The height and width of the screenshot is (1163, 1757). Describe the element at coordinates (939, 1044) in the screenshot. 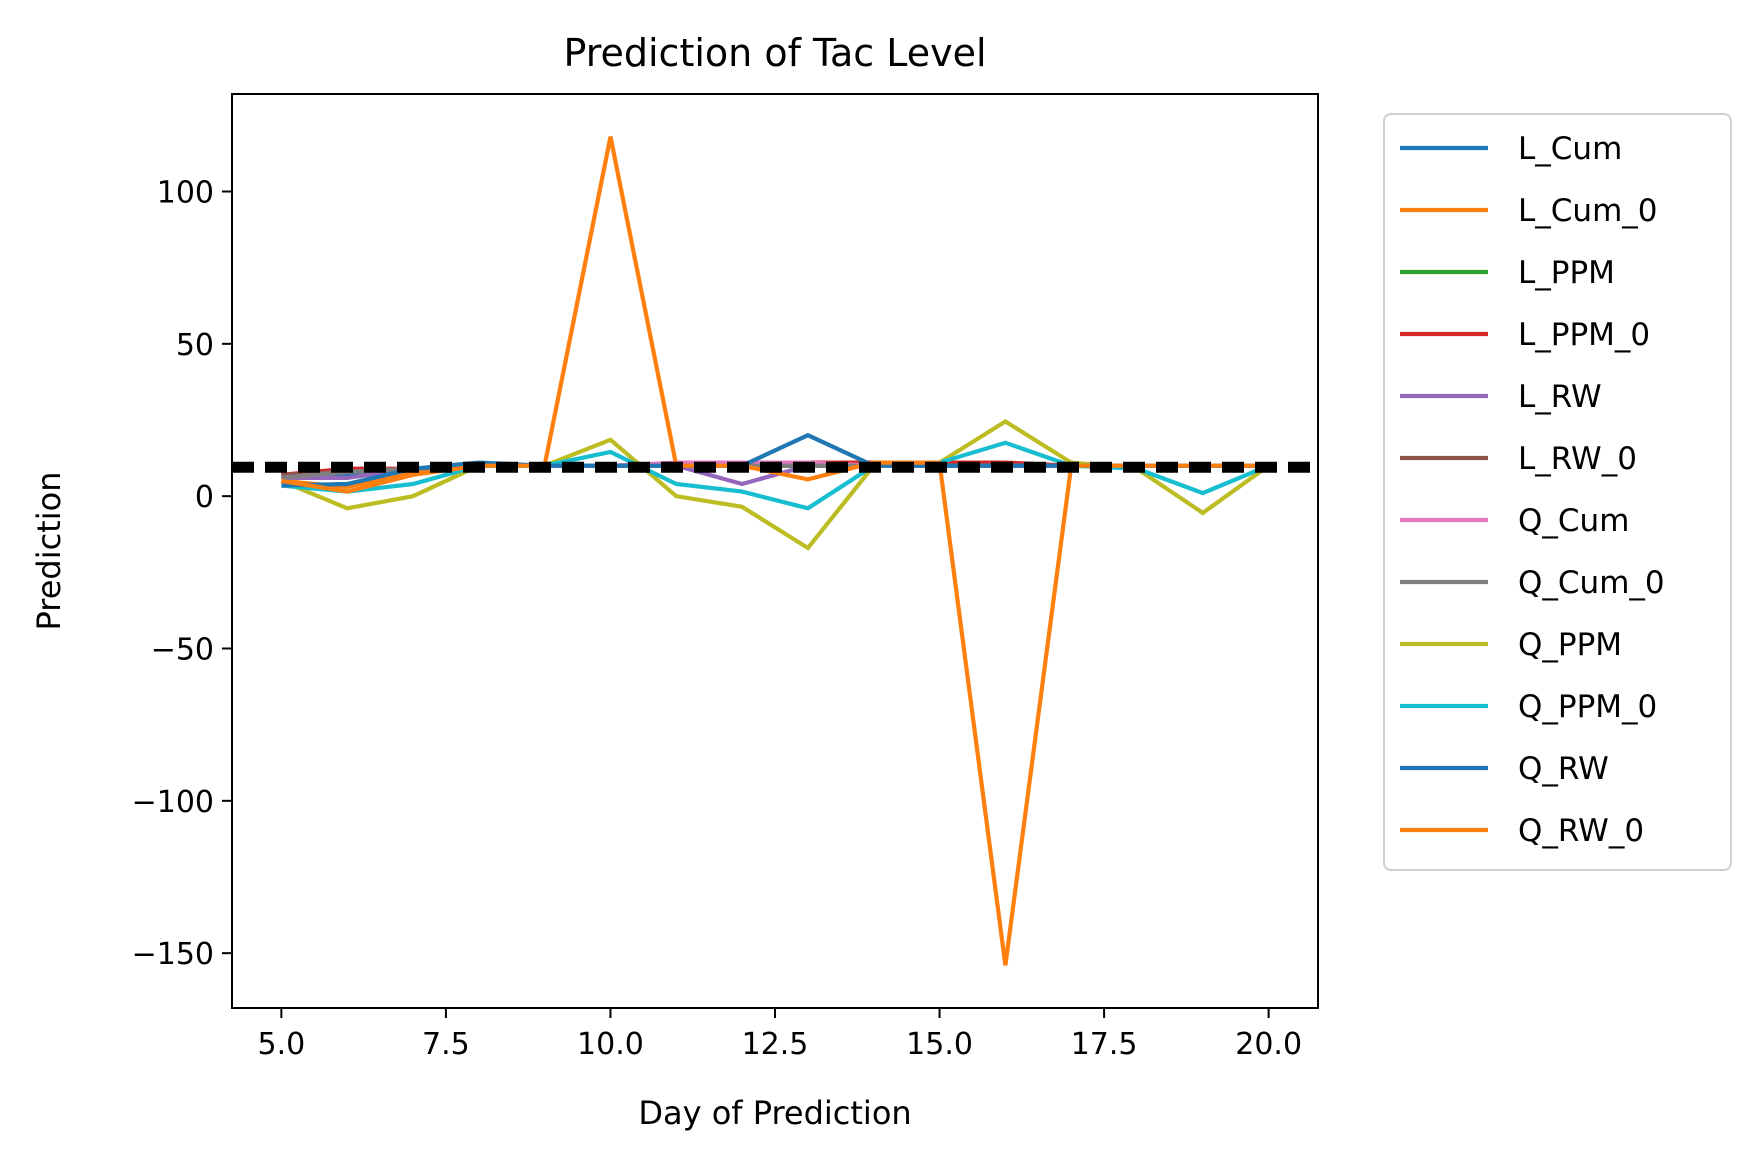

I see `x-tick-label: 15.0` at that location.